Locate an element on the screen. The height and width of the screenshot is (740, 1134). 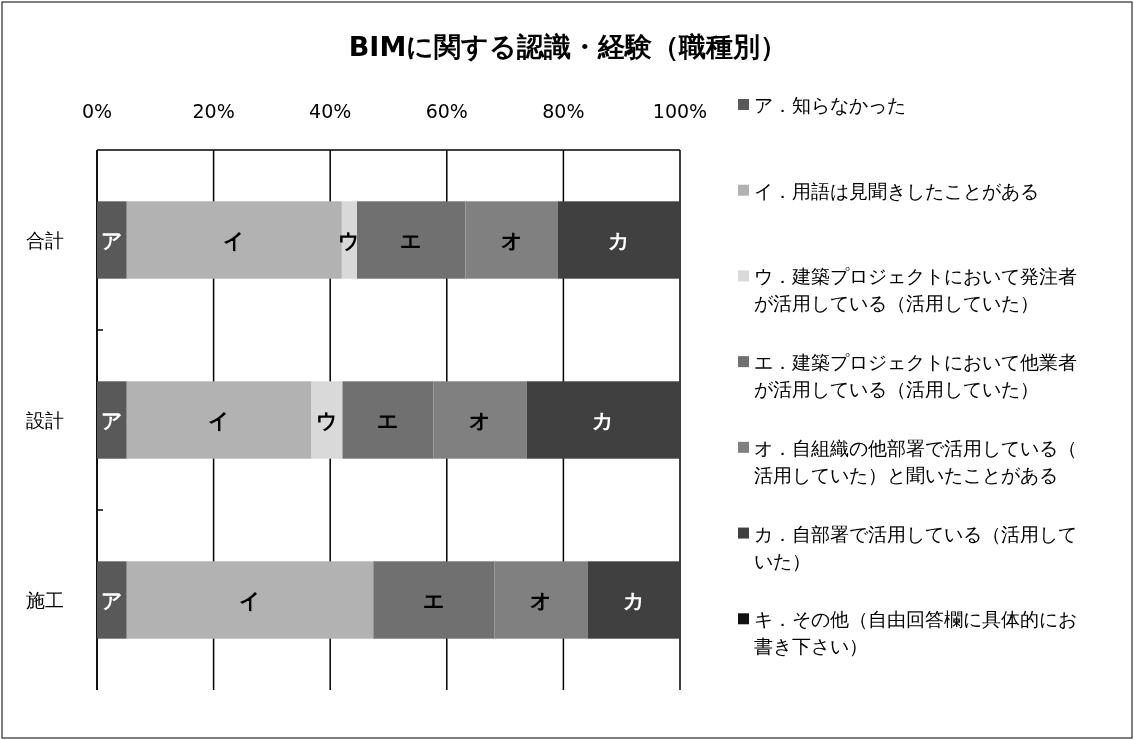
legend-label: カ．自部署で活用している（活用していた） is located at coordinates (915, 547).